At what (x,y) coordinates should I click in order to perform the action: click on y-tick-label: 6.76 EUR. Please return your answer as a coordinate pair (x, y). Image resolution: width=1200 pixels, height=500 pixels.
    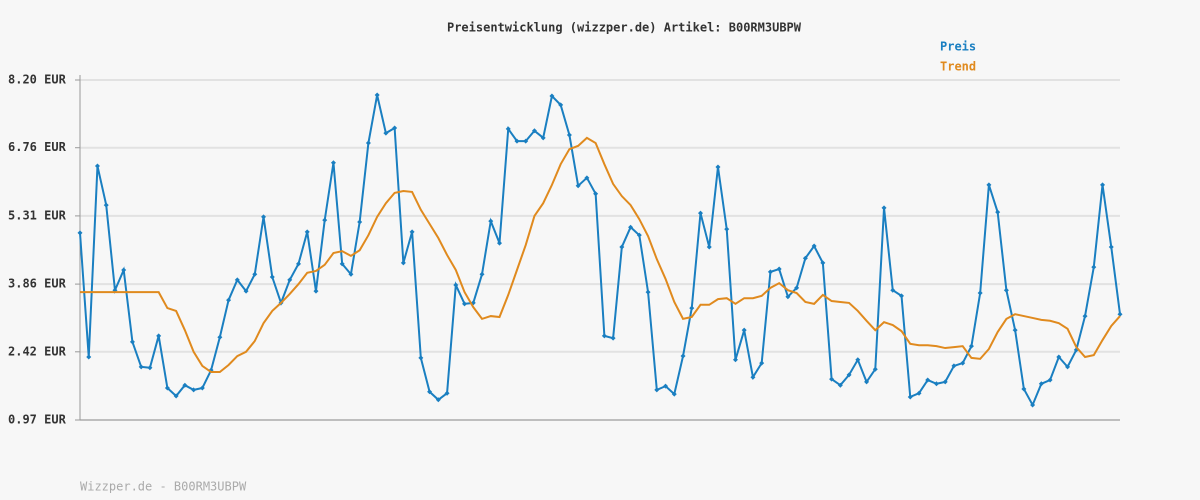
    Looking at the image, I should click on (37, 147).